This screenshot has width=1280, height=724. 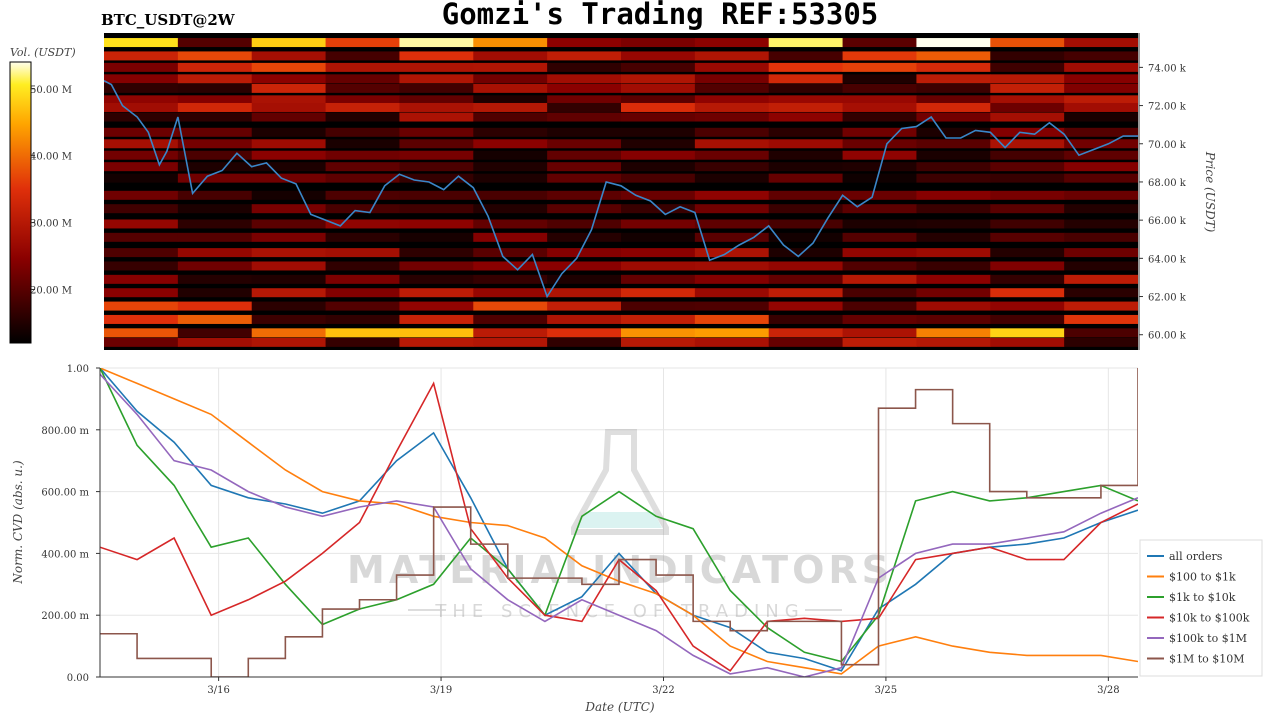 What do you see at coordinates (1202, 577) in the screenshot?
I see `legend-label: $100 to $1k` at bounding box center [1202, 577].